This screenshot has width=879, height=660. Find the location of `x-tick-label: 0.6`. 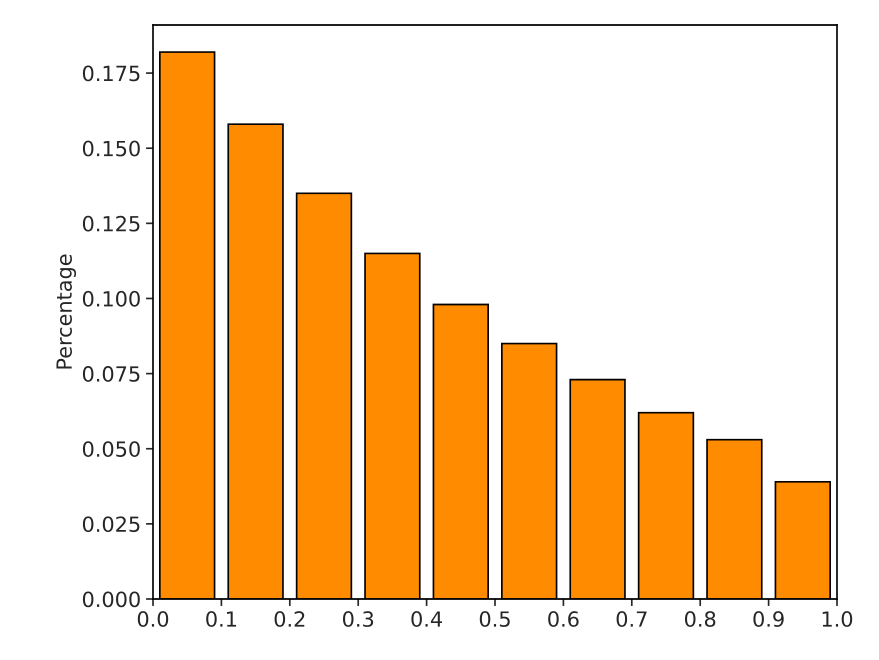

x-tick-label: 0.6 is located at coordinates (563, 619).